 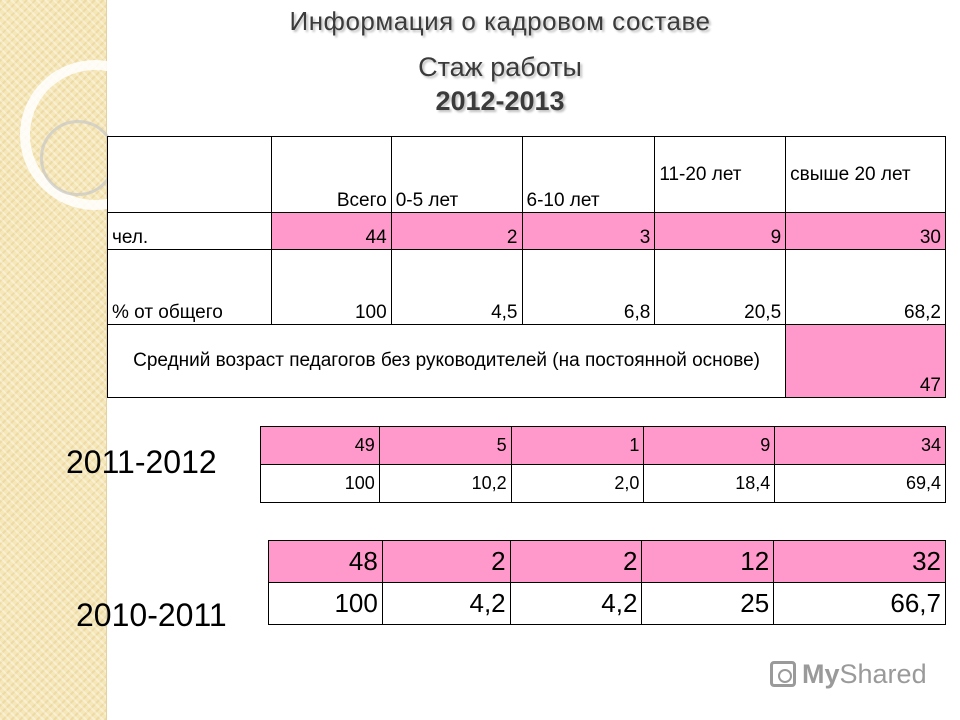 I want to click on cell-people-0-5: 2, so click(x=456, y=231).